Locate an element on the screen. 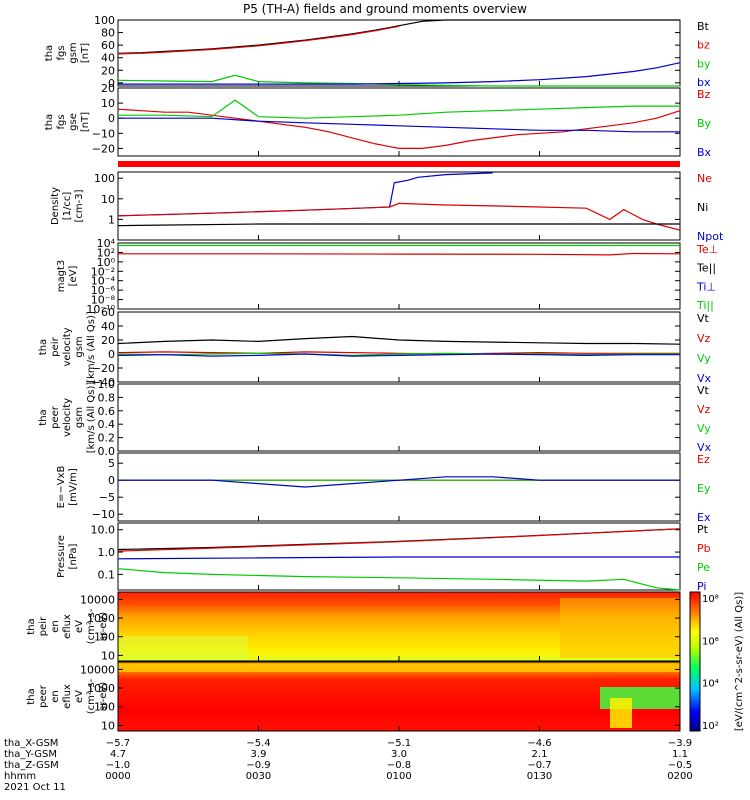  ytick-label: 0.4 is located at coordinates (107, 424).